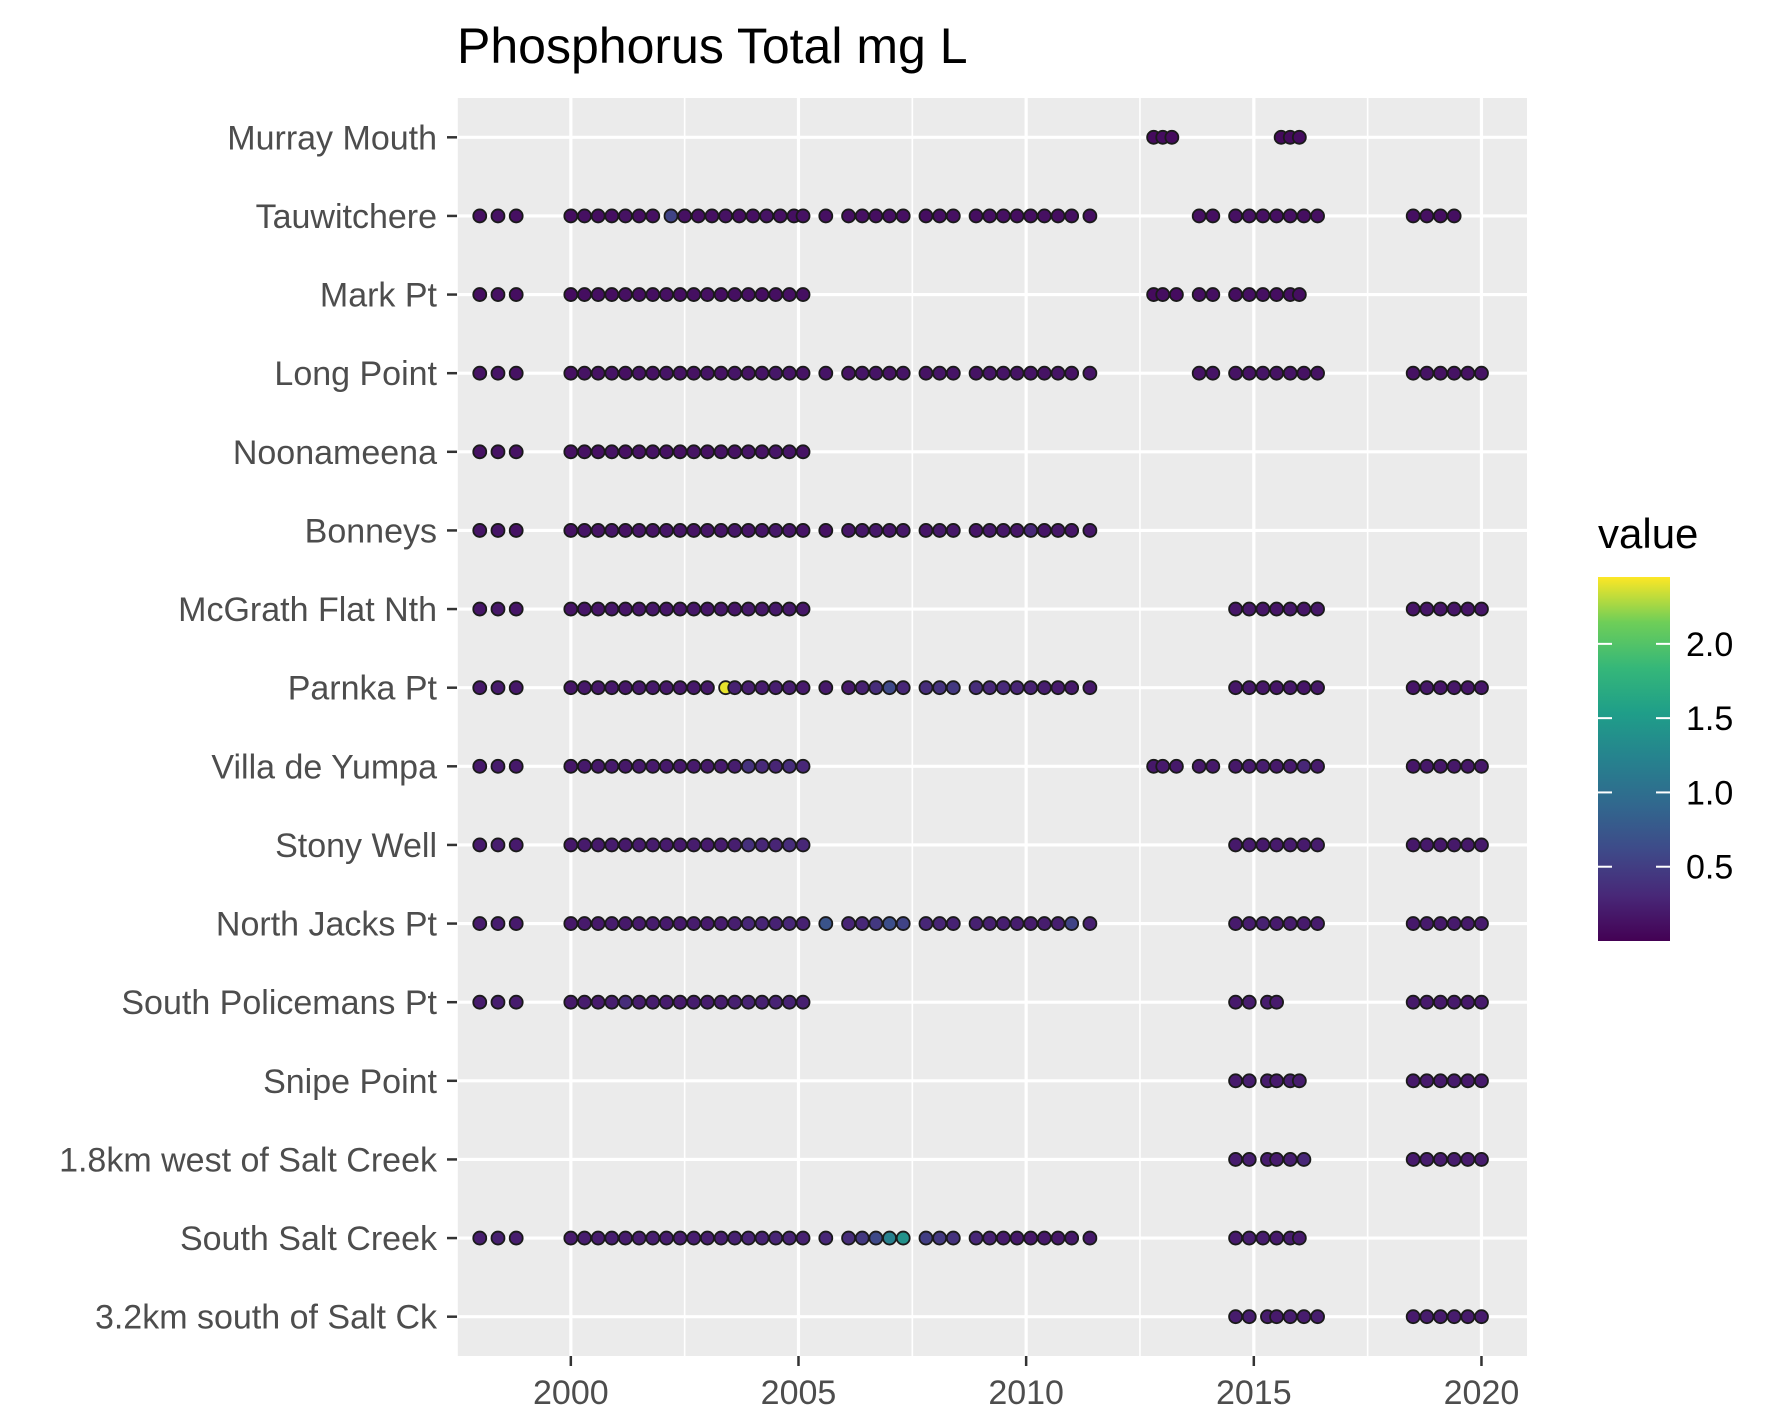  What do you see at coordinates (350, 1082) in the screenshot?
I see `y-tick-label: Snipe Point` at bounding box center [350, 1082].